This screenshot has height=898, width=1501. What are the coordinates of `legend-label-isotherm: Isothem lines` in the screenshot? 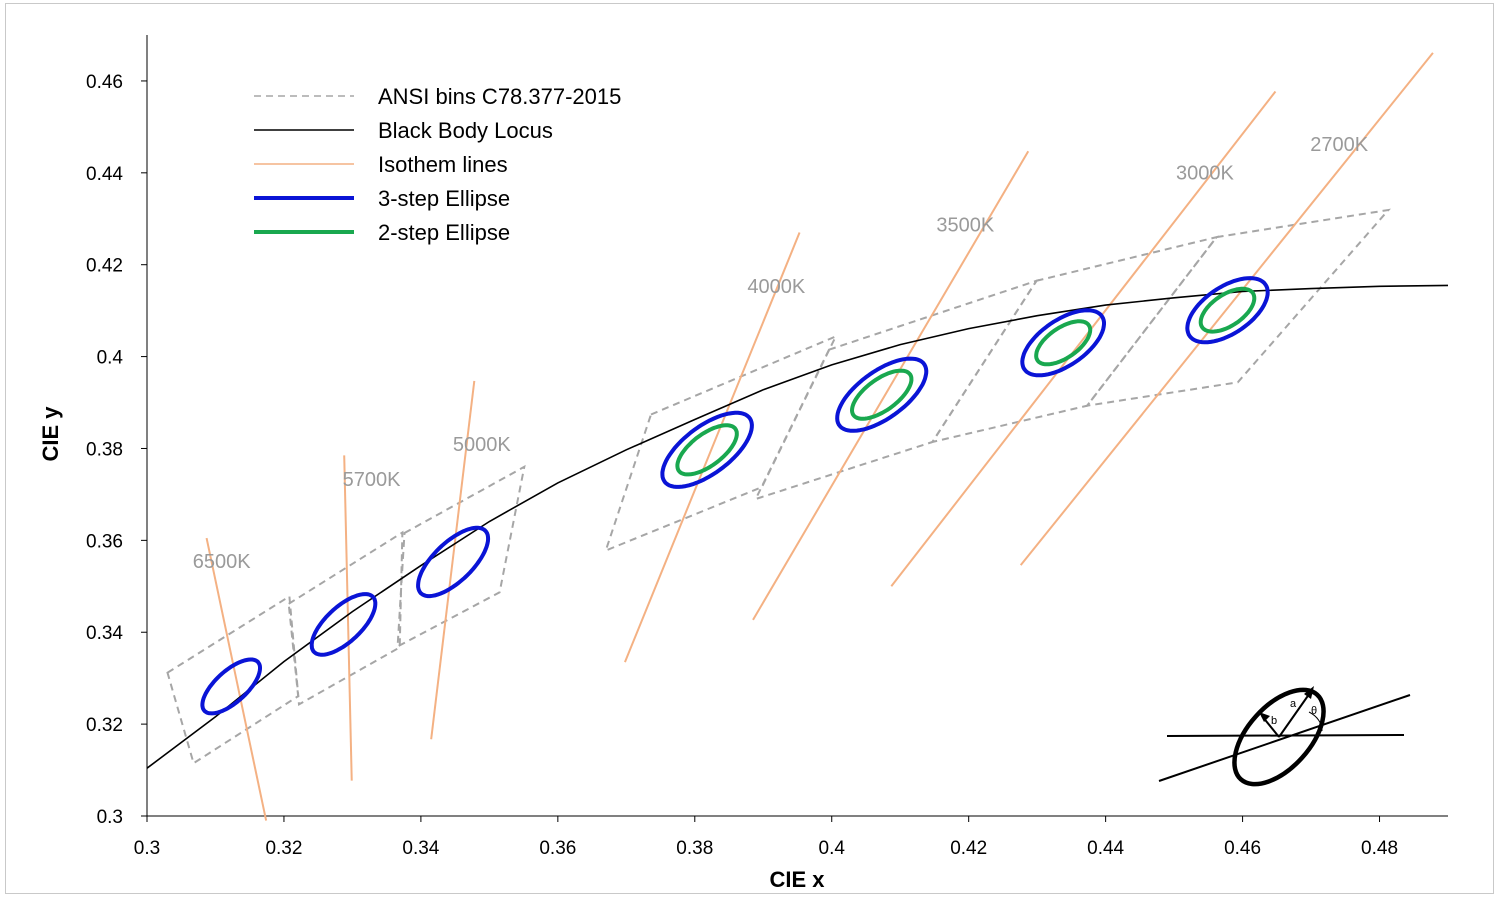 It's located at (443, 164).